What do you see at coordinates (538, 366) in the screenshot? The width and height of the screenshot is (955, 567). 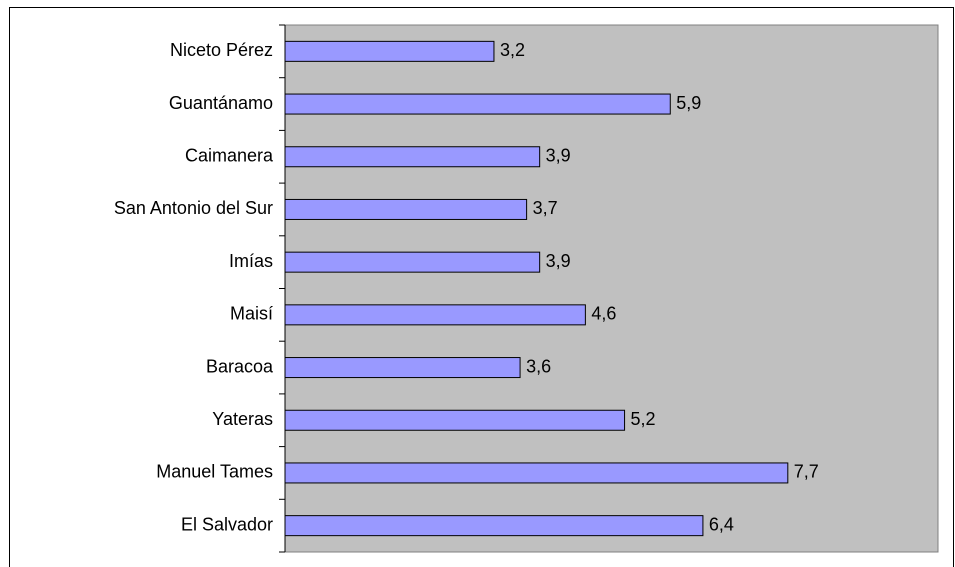 I see `data-label: 3,6` at bounding box center [538, 366].